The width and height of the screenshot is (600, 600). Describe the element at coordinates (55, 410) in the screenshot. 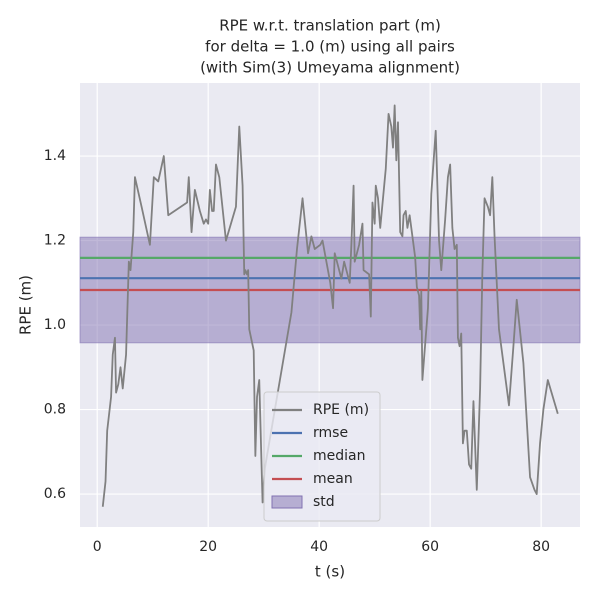

I see `y-tick-label: 0.8` at that location.